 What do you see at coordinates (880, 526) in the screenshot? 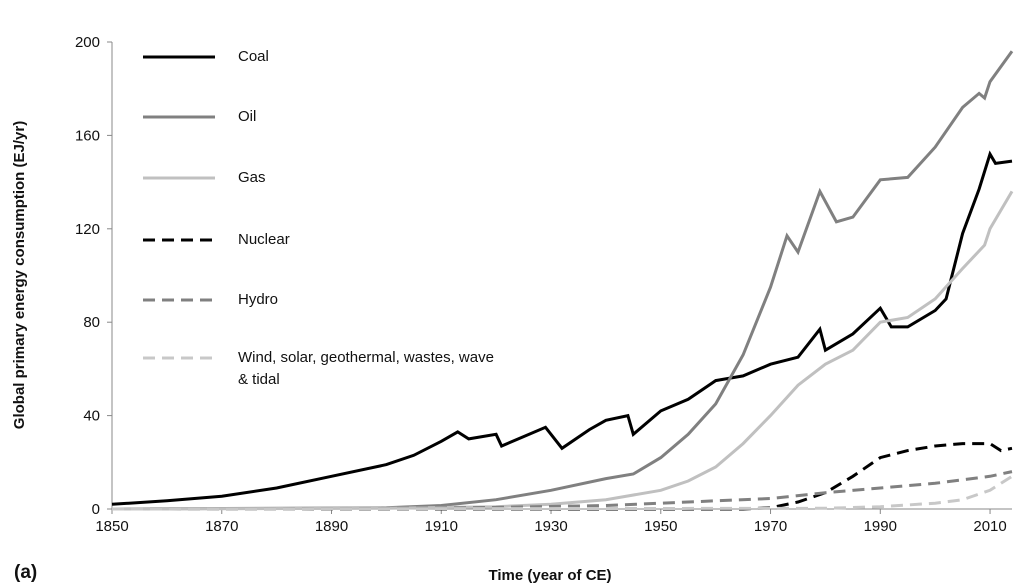
I see `x-tick-label: 1990` at bounding box center [880, 526].